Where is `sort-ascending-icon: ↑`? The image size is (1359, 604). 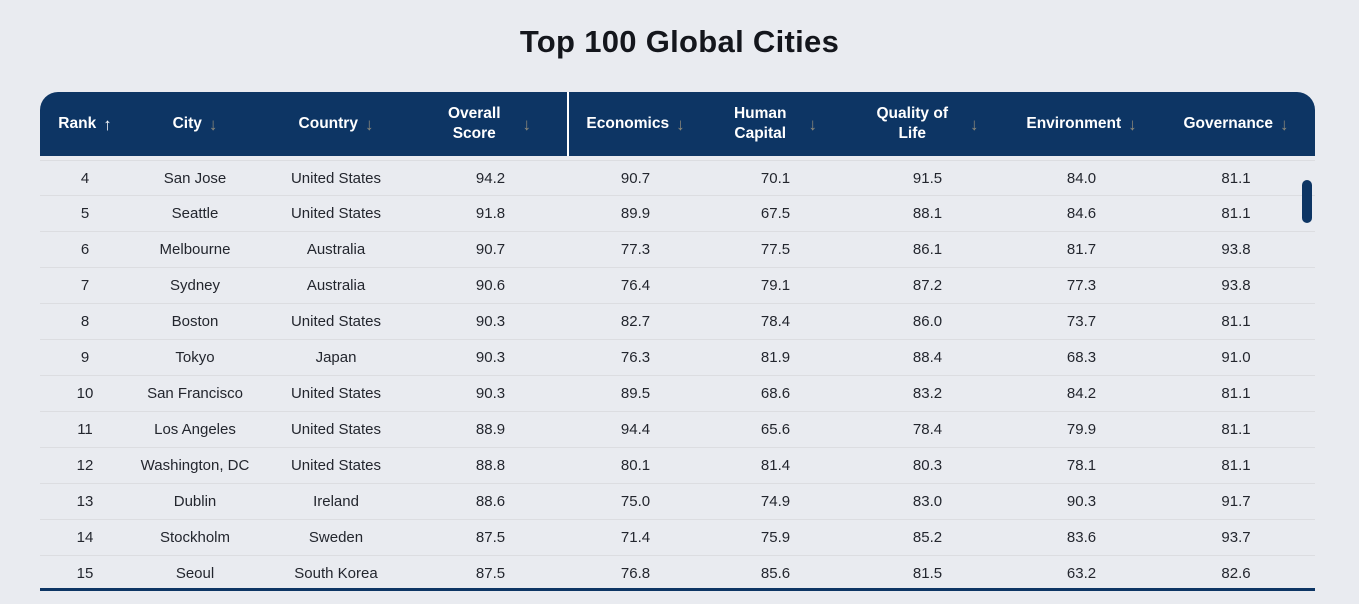 sort-ascending-icon: ↑ is located at coordinates (107, 124).